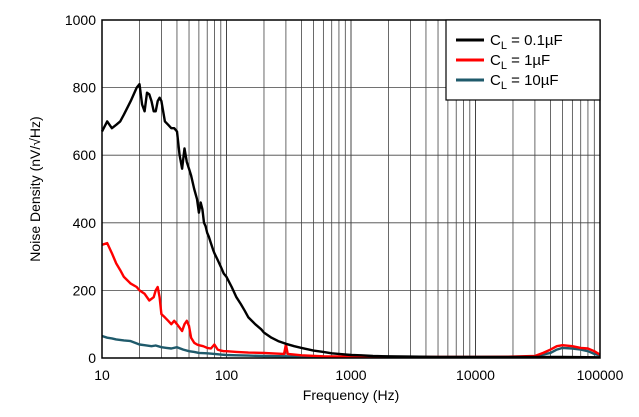  What do you see at coordinates (85, 155) in the screenshot?
I see `y-tick-label: 600` at bounding box center [85, 155].